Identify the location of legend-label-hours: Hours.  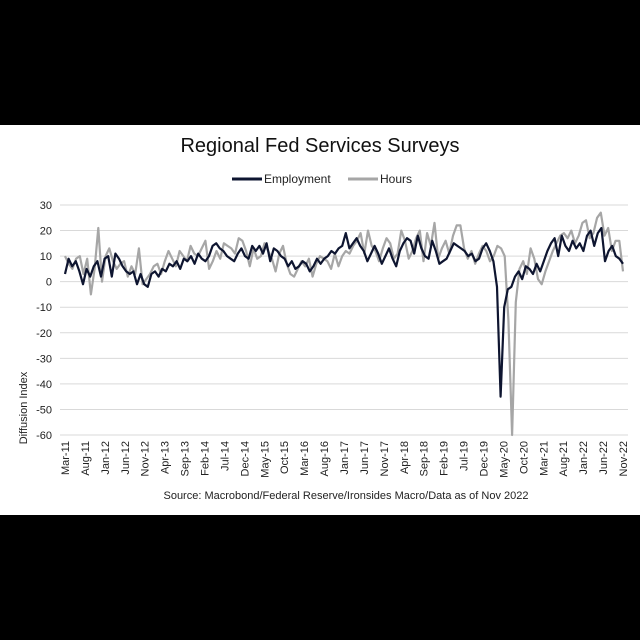
(396, 179).